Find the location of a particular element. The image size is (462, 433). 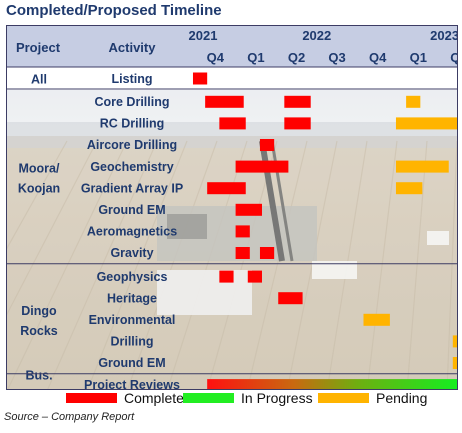

activity-label-aircore-drilling: Aircore Drilling is located at coordinates (132, 145).